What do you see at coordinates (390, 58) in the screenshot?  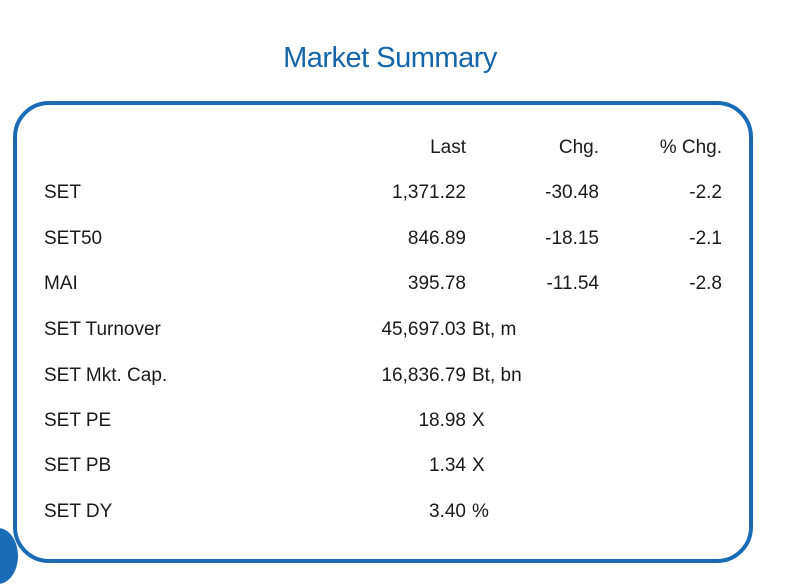 I see `page-title: Market Summary` at bounding box center [390, 58].